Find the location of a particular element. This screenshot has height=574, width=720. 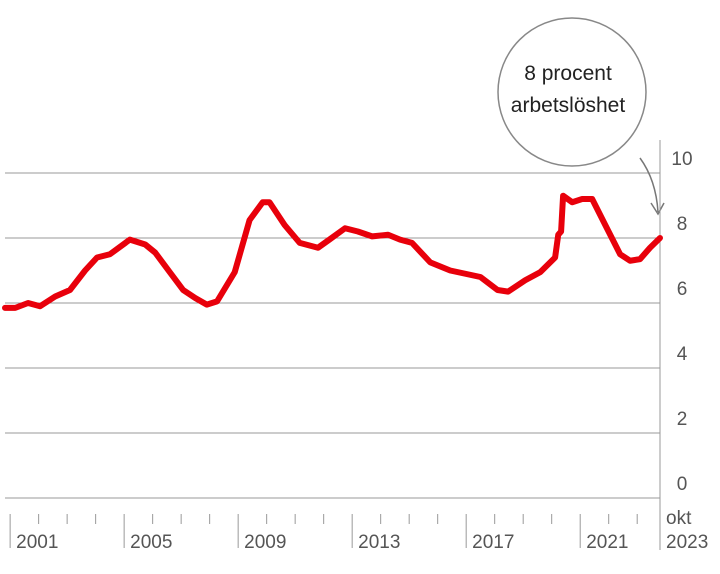

y-tick-label: 4 is located at coordinates (682, 354).